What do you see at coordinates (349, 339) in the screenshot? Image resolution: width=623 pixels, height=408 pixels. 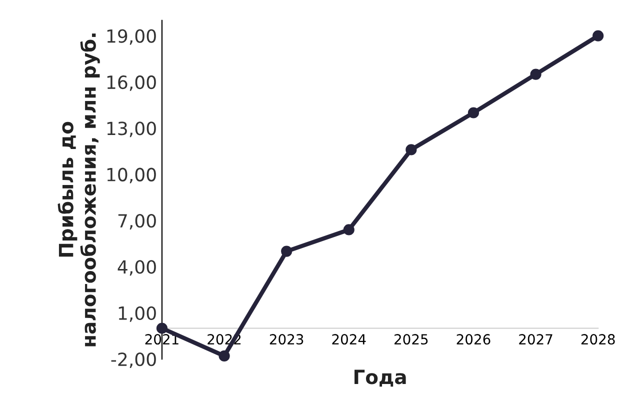 I see `x-tick-label: 2024` at bounding box center [349, 339].